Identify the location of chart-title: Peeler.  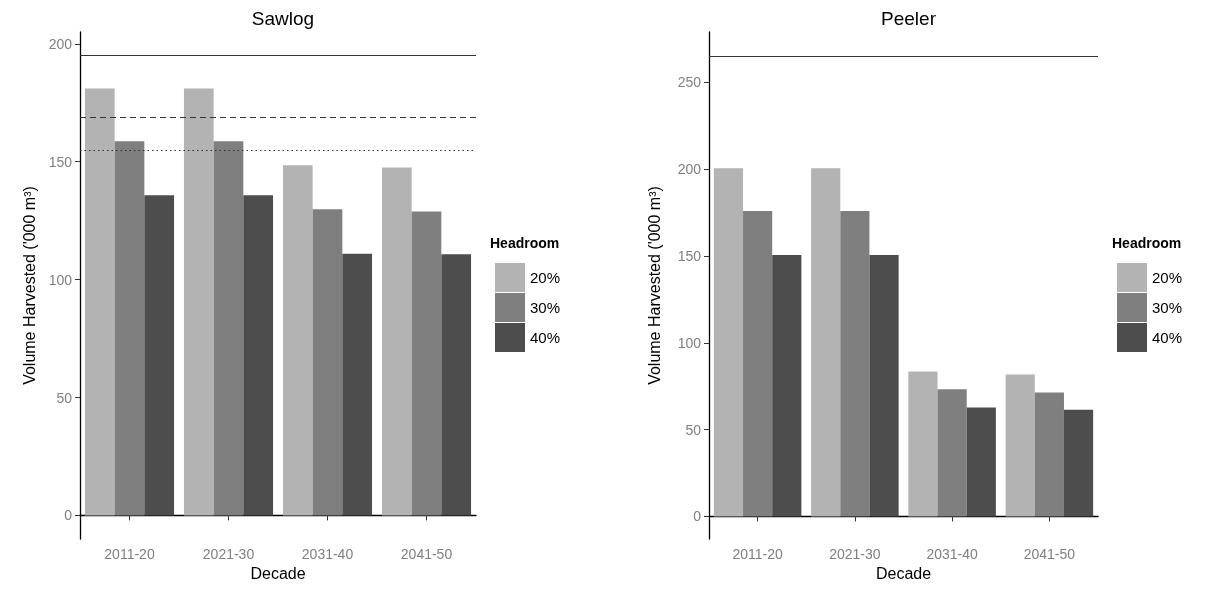
(909, 18).